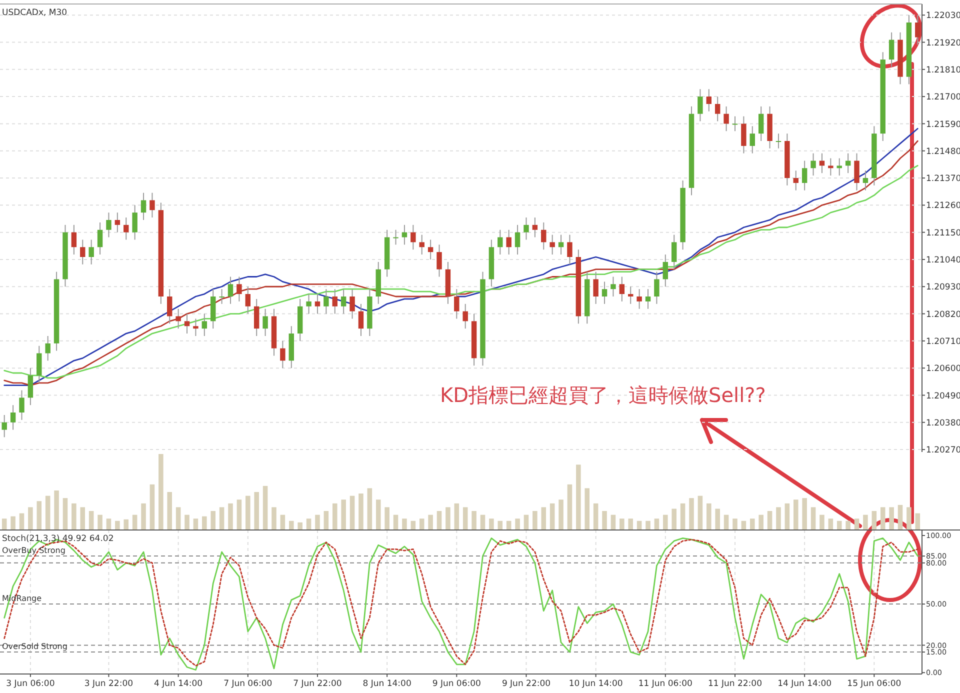  I want to click on x-tick-label: 7 Jun 22:00, so click(317, 684).